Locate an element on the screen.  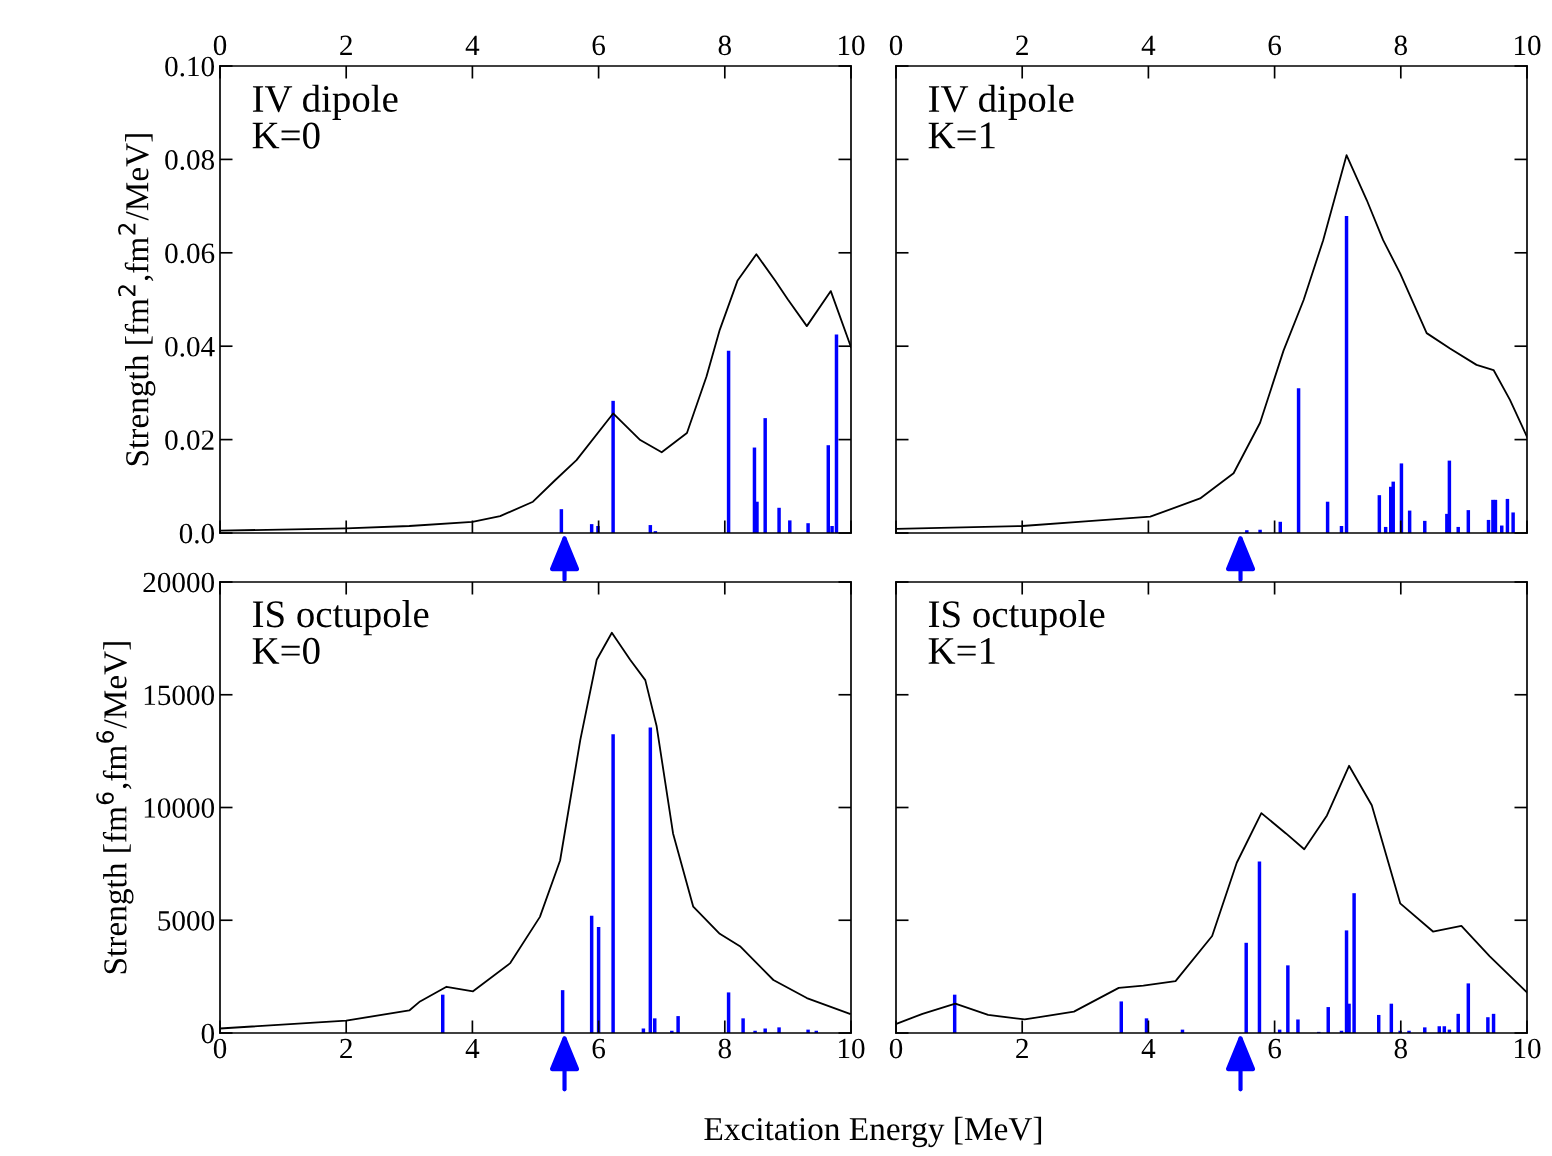
text: IV dipole K=1 is located at coordinates (1001, 116).